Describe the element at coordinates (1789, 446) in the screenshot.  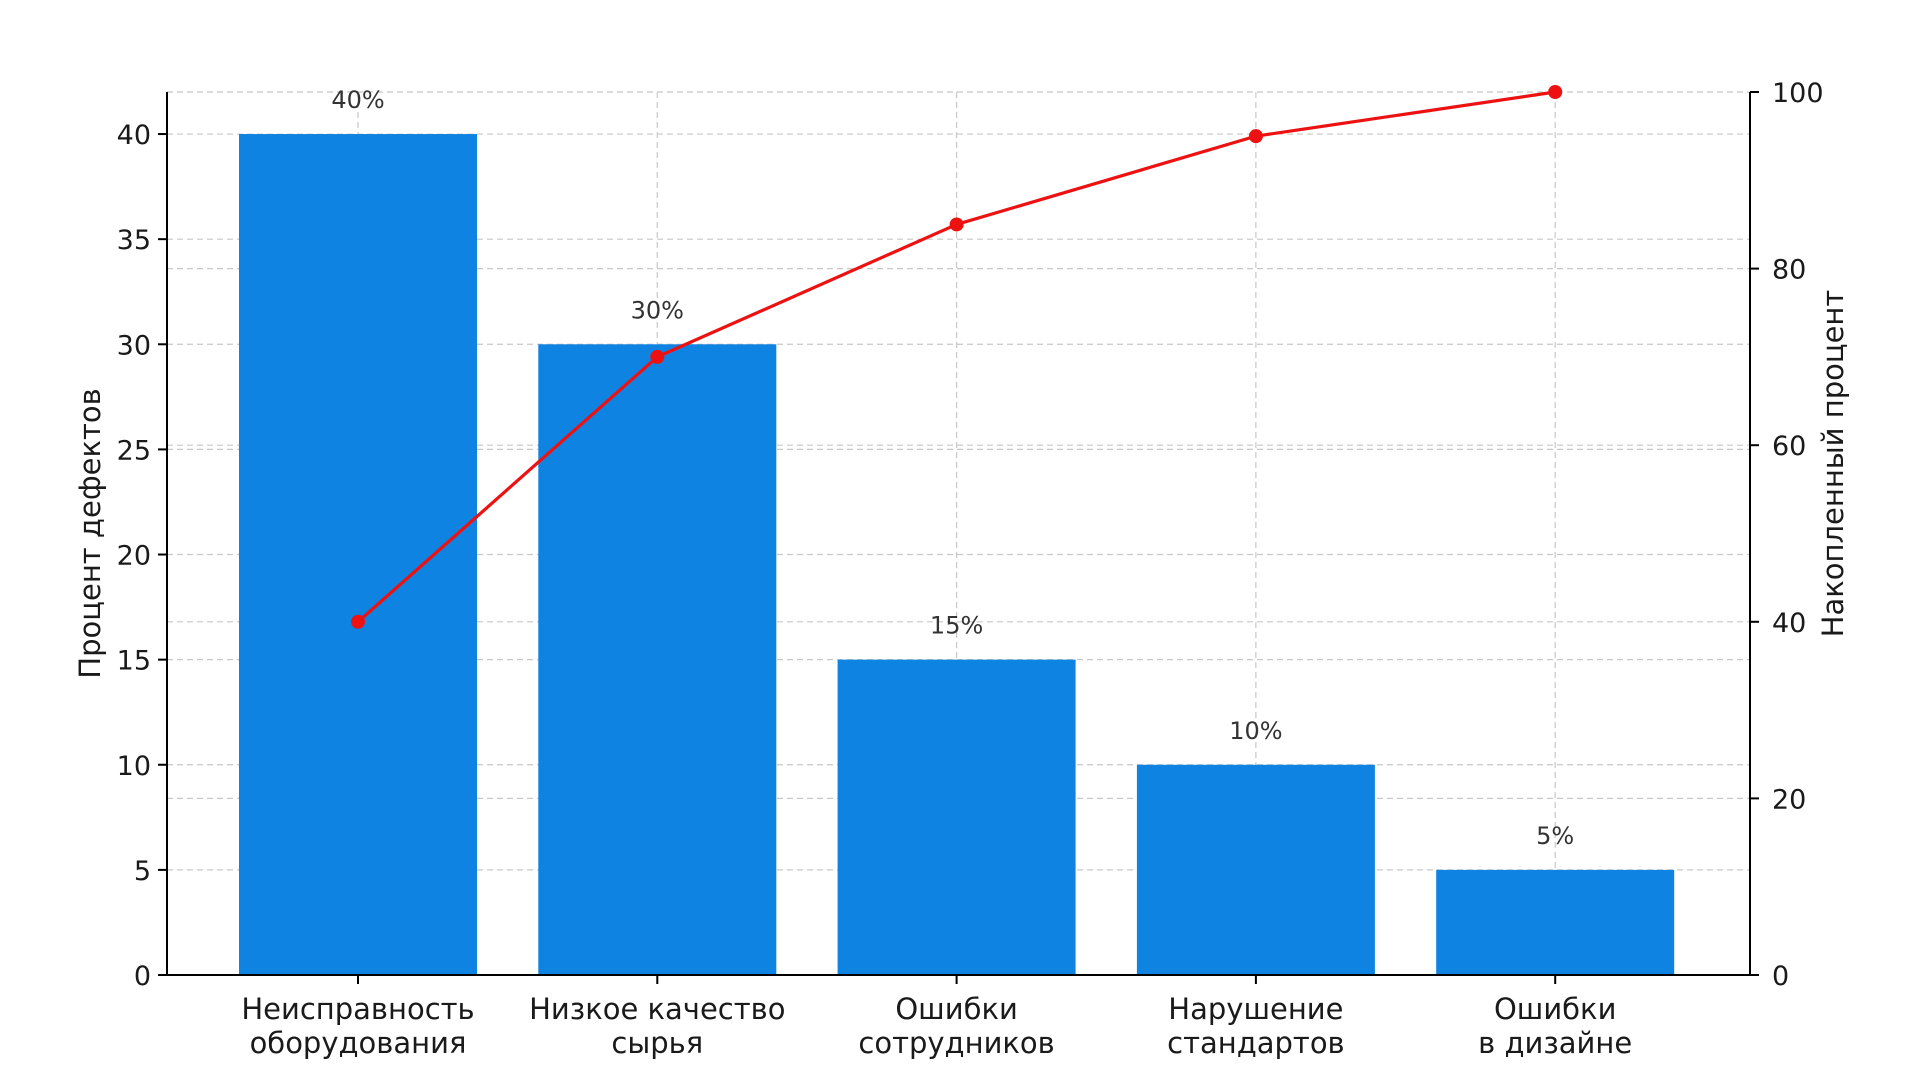
I see `y2-tick-label: 60` at that location.